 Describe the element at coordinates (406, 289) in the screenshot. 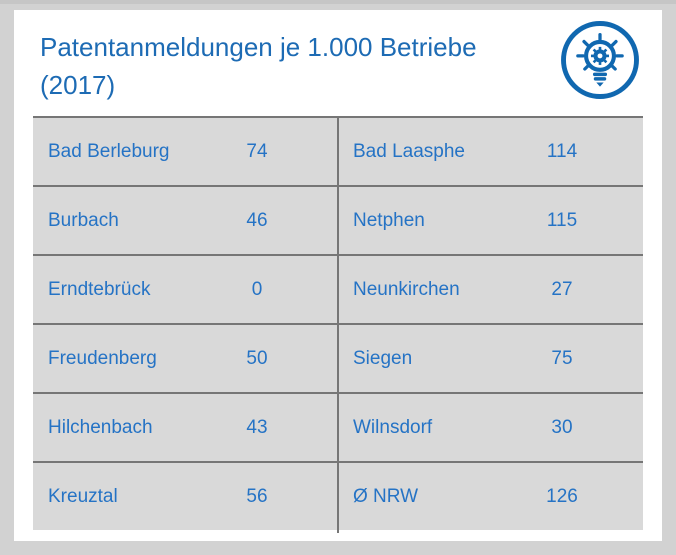

I see `municipality-label: Neunkirchen` at that location.